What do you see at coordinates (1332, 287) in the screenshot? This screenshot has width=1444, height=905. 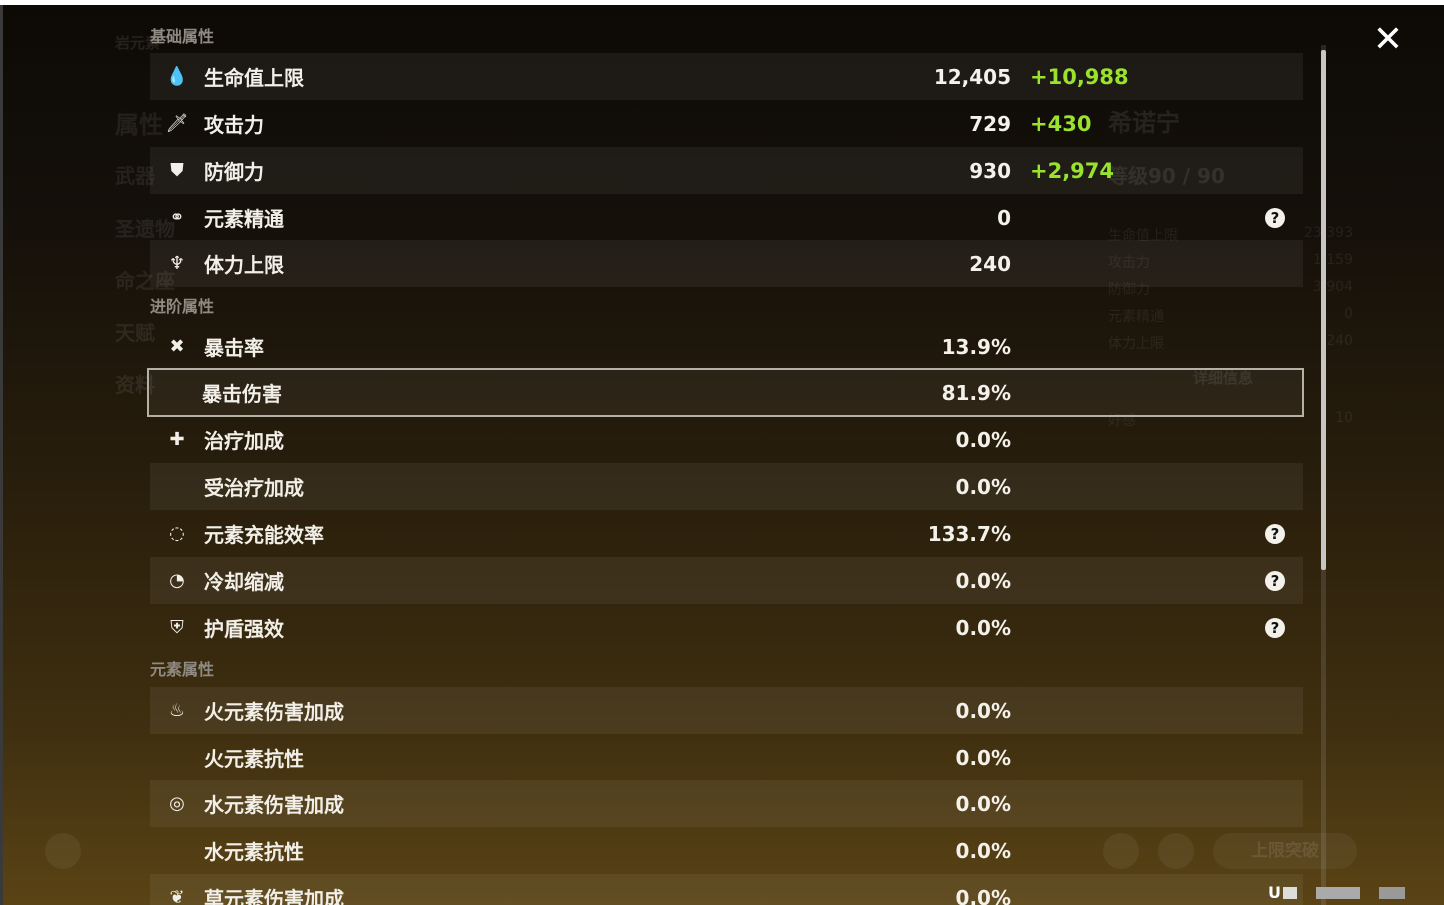 I see `summary-stat-value: 3,904` at bounding box center [1332, 287].